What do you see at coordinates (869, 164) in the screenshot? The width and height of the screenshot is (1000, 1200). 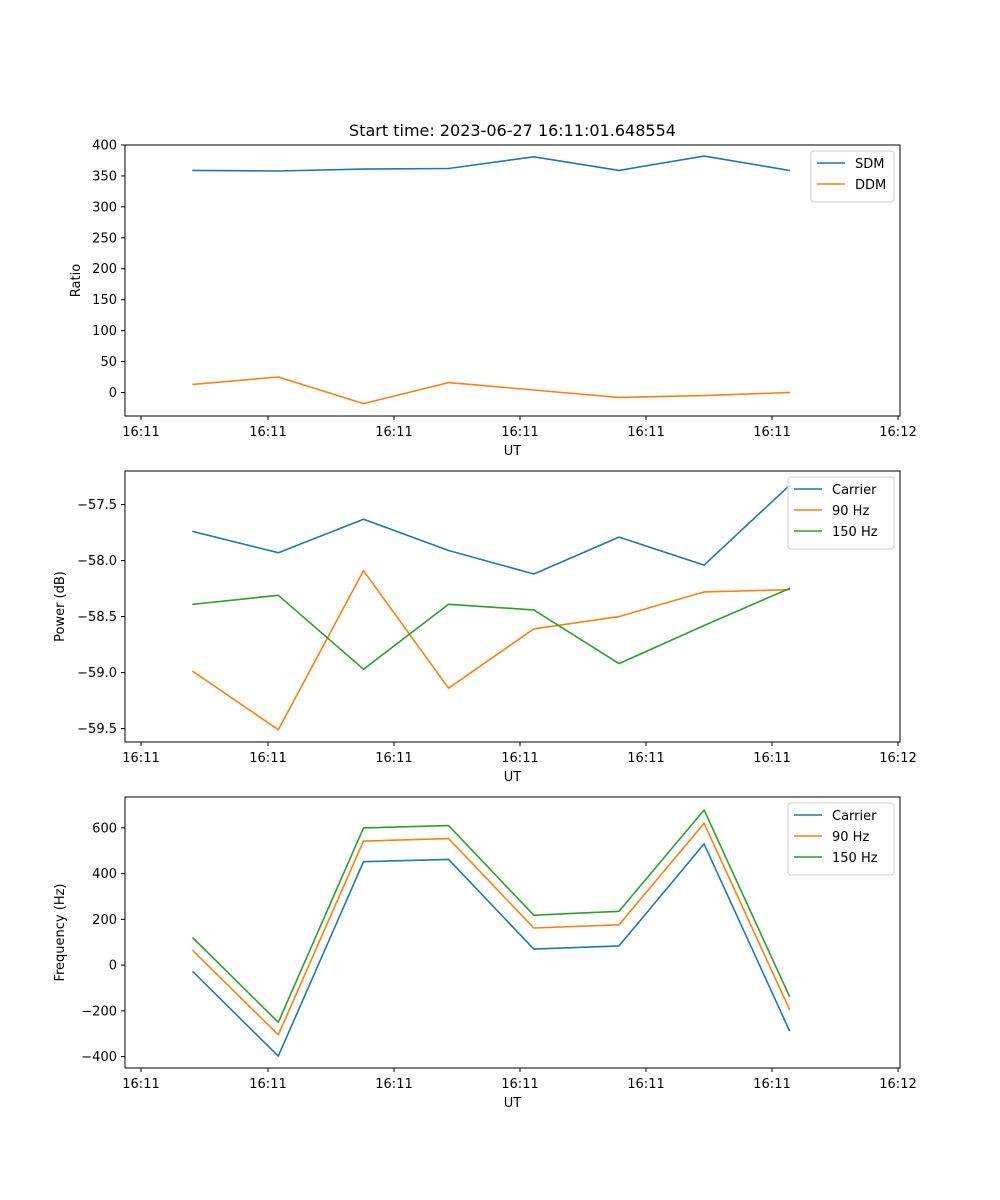 I see `legend-label: SDM` at bounding box center [869, 164].